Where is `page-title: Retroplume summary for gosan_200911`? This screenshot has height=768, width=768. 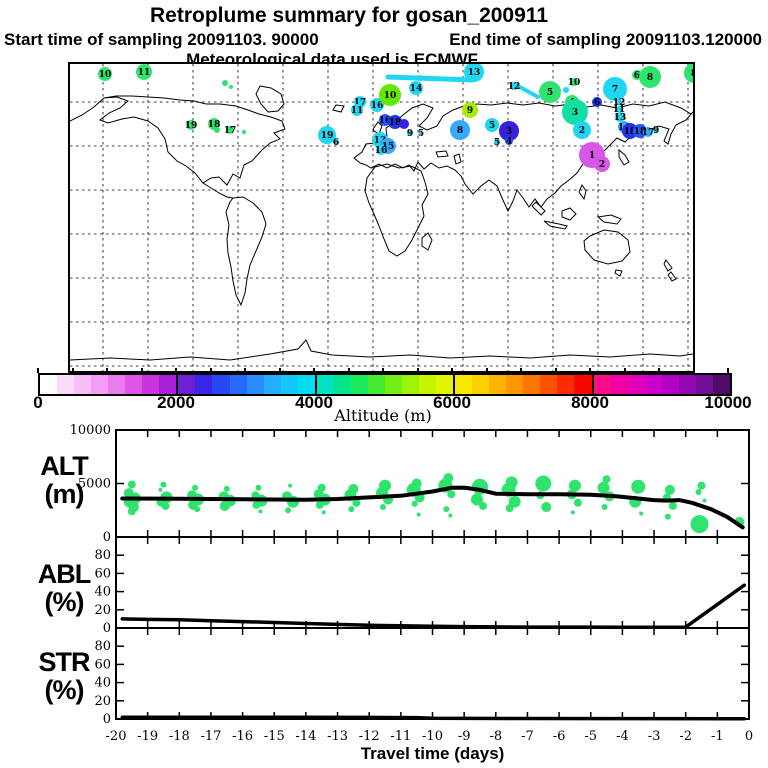
page-title: Retroplume summary for gosan_200911 is located at coordinates (349, 15).